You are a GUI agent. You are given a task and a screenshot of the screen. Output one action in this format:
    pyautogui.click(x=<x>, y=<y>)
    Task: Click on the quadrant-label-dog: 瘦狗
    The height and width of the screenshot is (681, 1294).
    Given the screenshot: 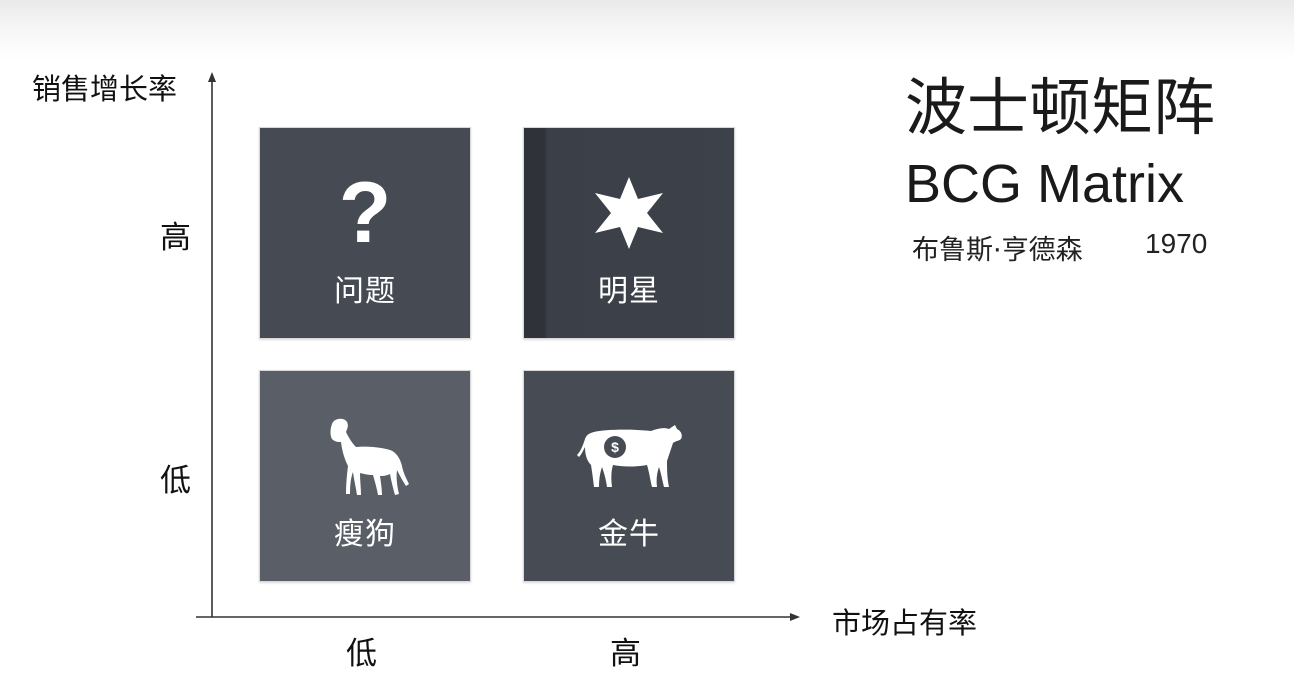 What is the action you would take?
    pyautogui.click(x=365, y=534)
    